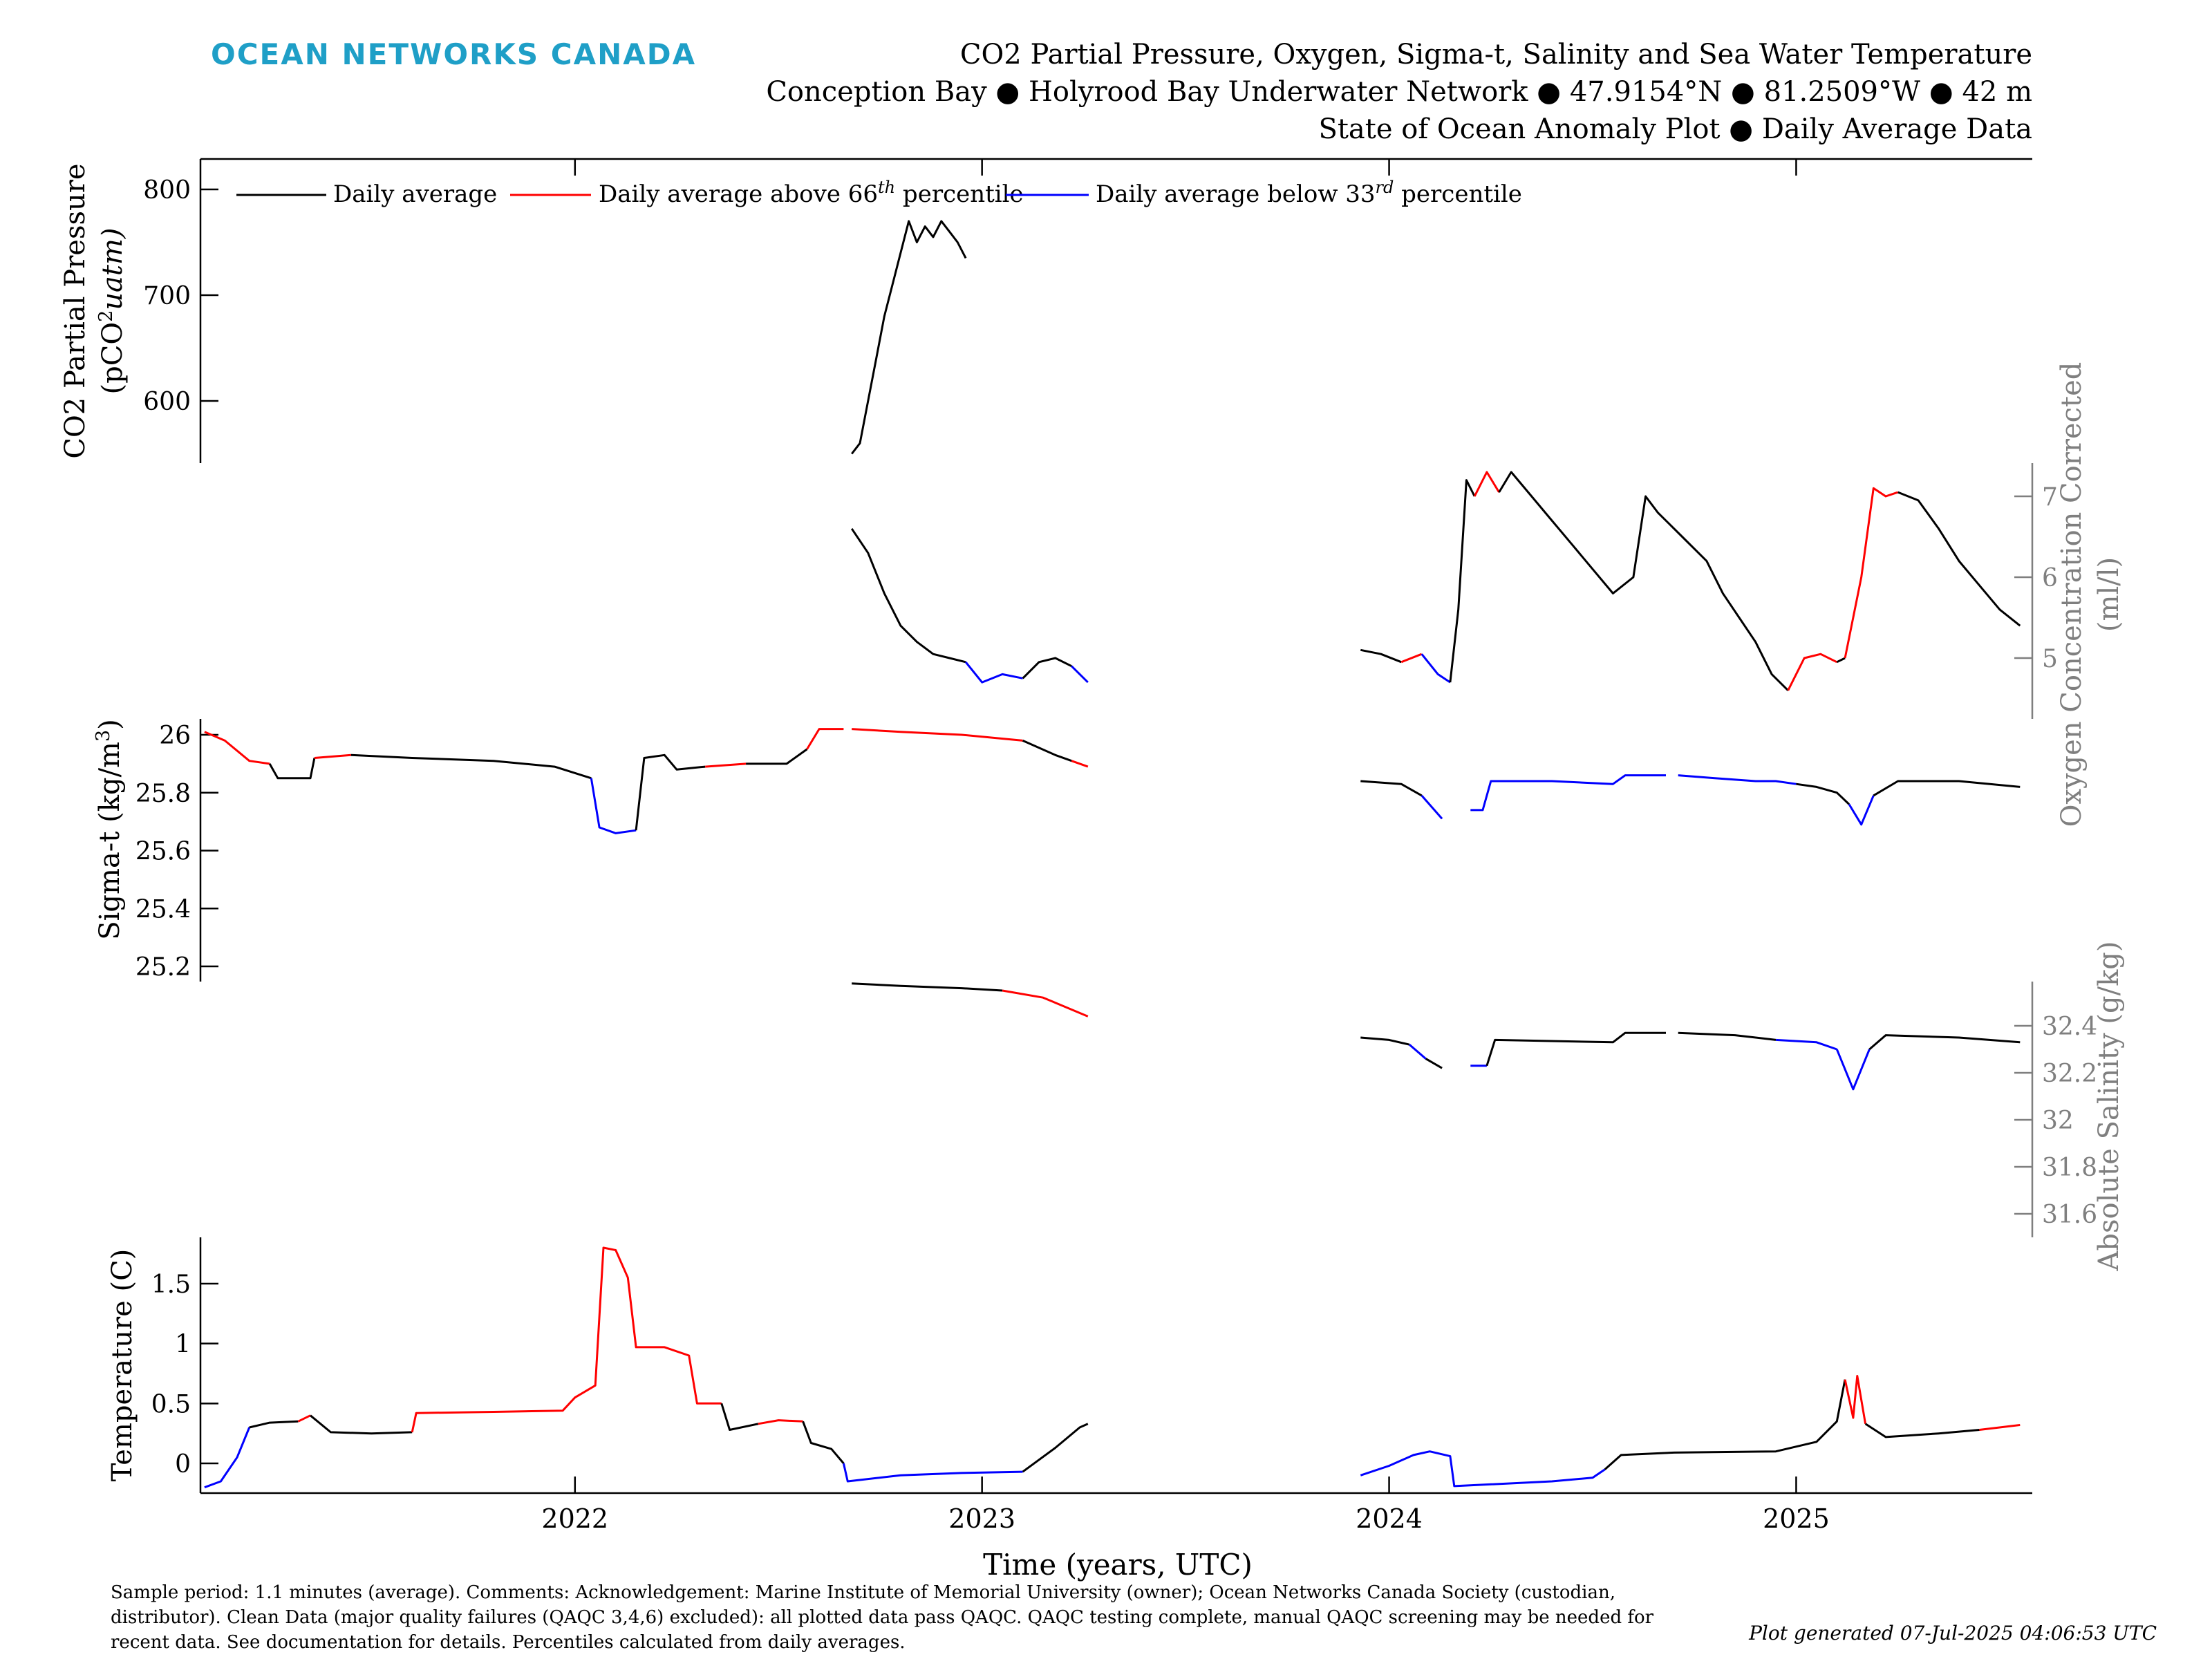  Describe the element at coordinates (167, 296) in the screenshot. I see `co2-ytick-label: 700` at that location.